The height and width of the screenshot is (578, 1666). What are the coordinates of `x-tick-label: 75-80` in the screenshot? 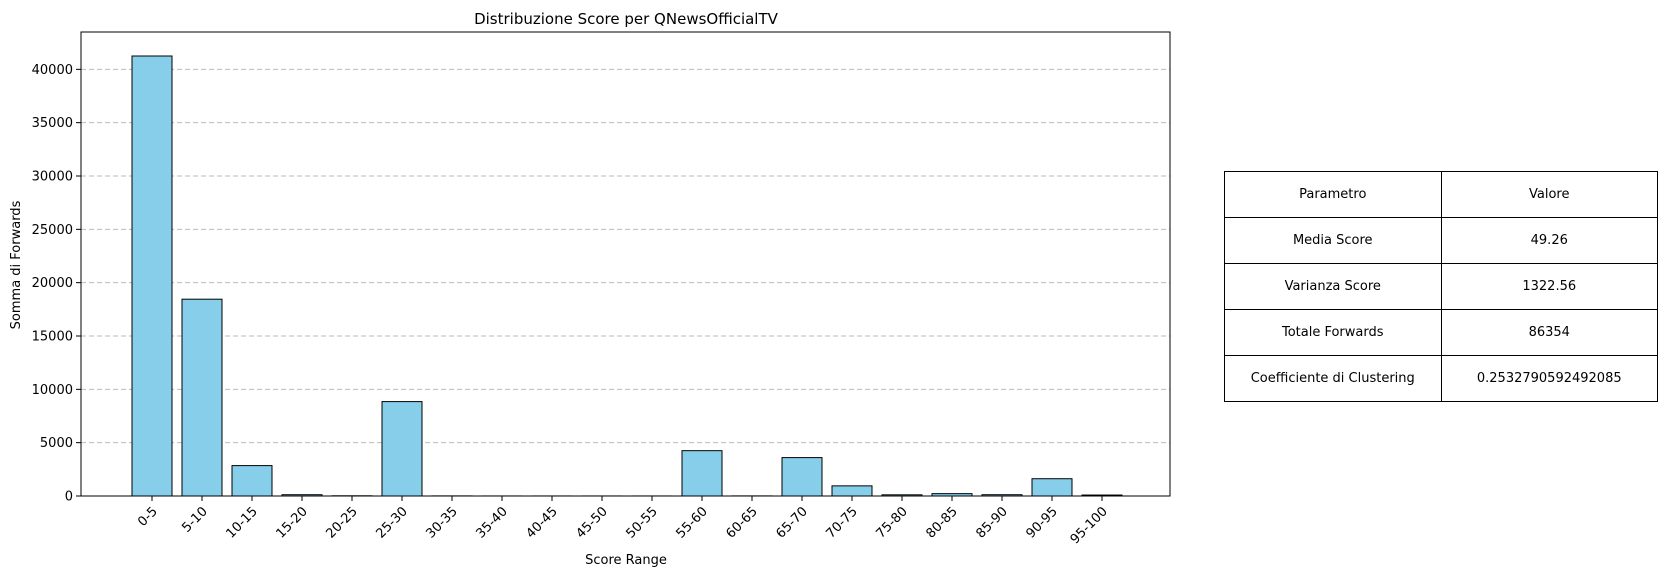 It's located at (892, 522).